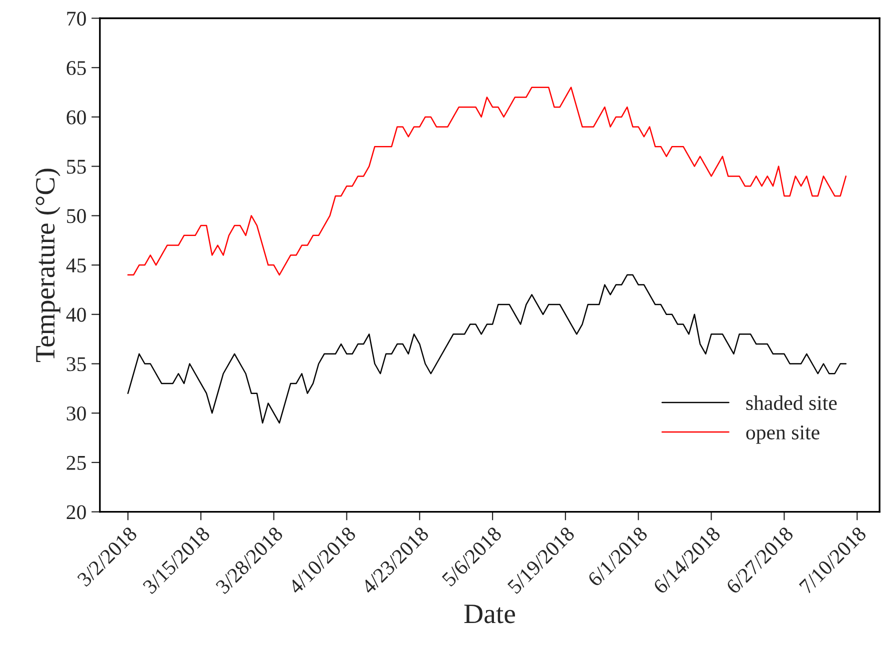  Describe the element at coordinates (76, 463) in the screenshot. I see `y-tick-label: 25` at that location.